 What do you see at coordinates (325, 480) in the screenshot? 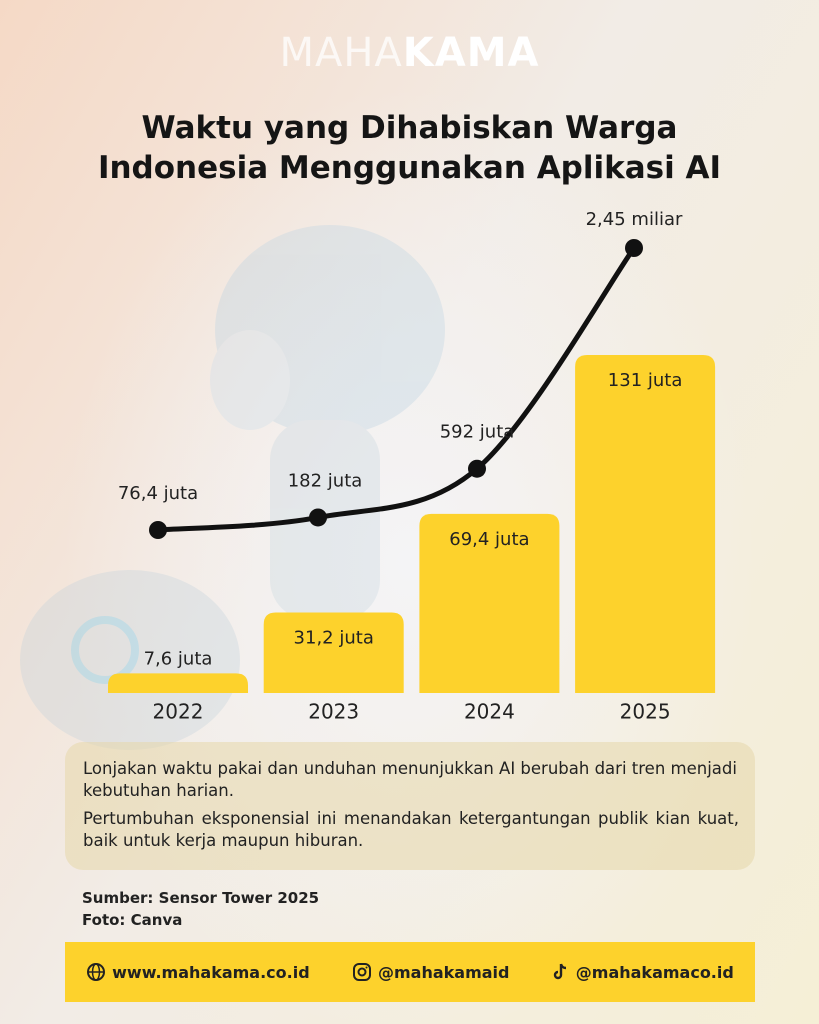
I see `value-label: 182 juta` at bounding box center [325, 480].